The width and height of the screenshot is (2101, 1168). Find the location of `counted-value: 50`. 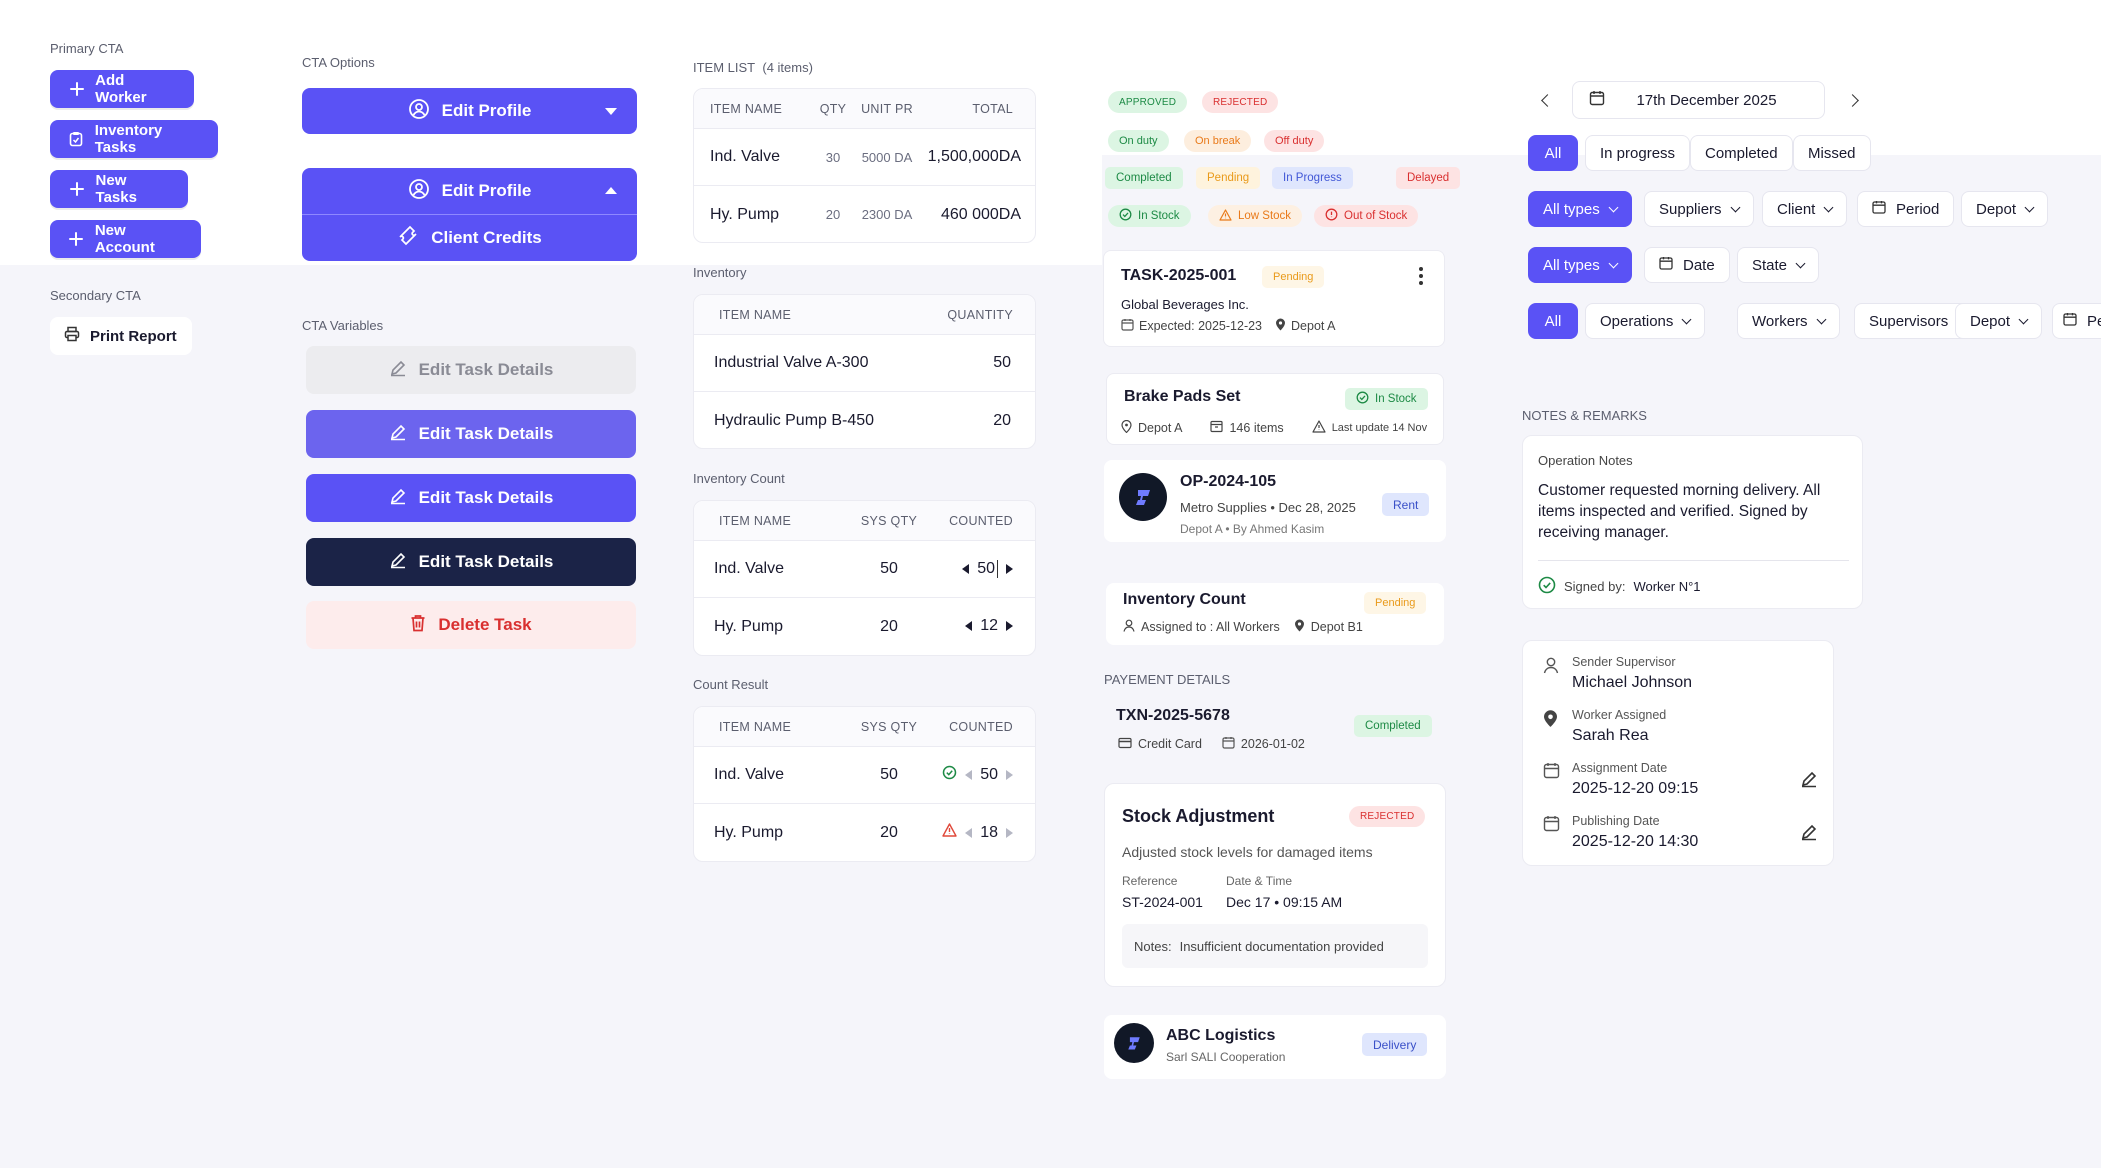

counted-value: 50 is located at coordinates (987, 568).